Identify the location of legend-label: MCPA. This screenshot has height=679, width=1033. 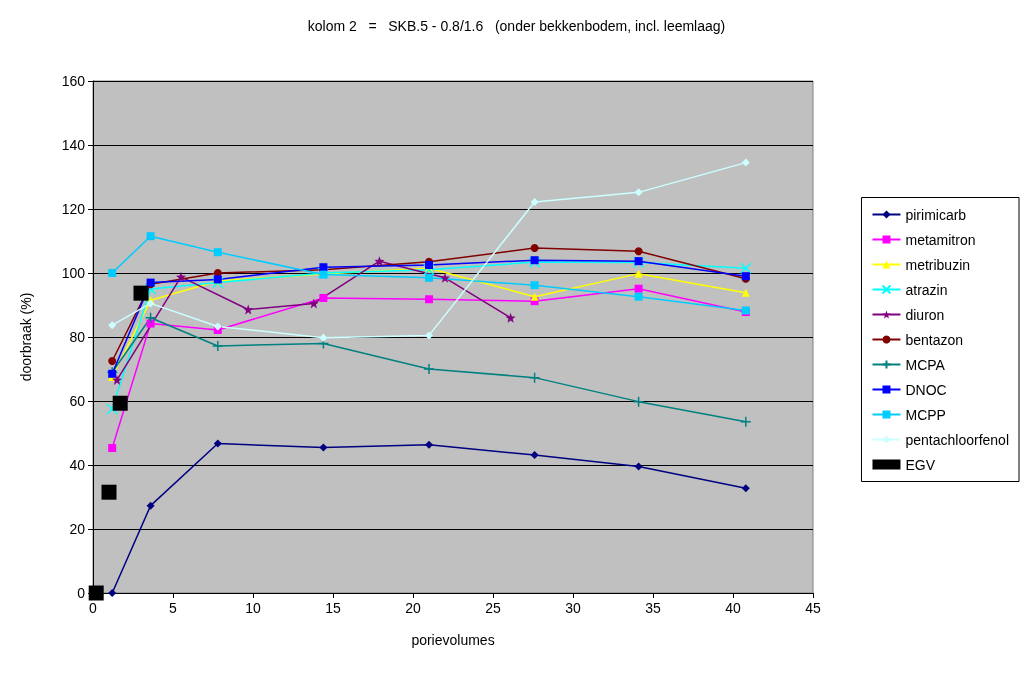
(925, 364).